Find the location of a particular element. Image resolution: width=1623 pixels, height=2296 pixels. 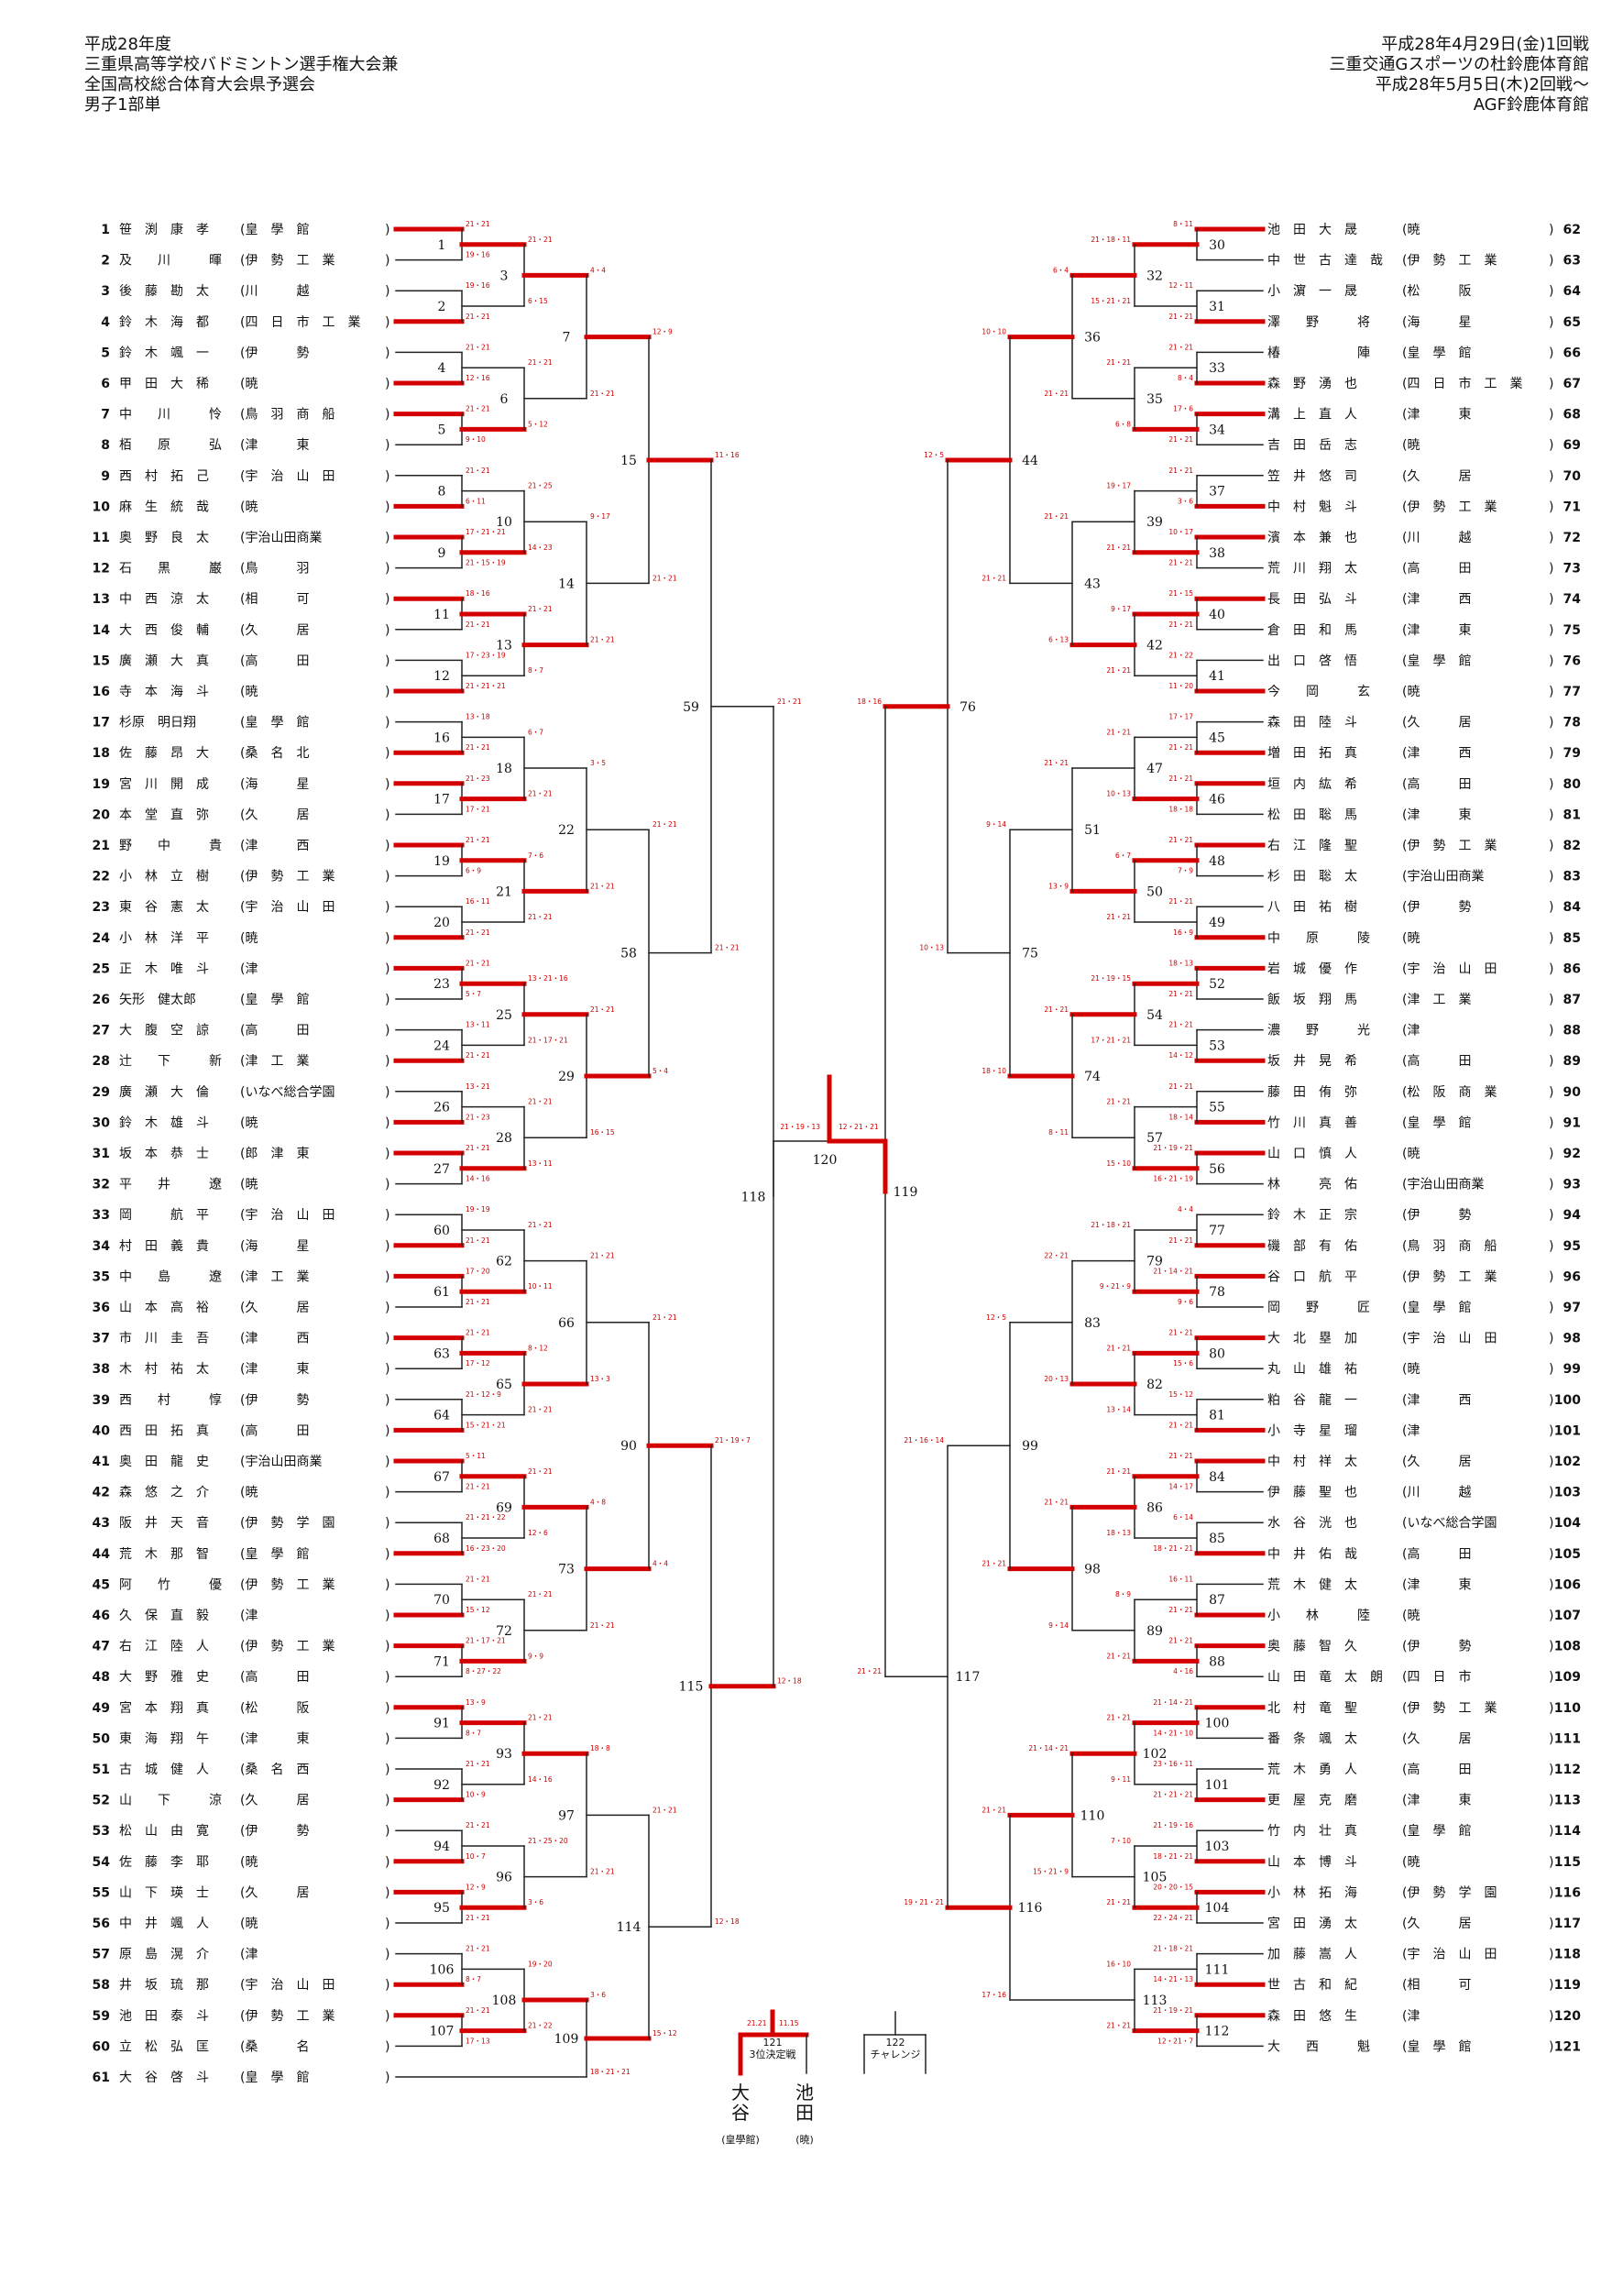

match-number: 55 is located at coordinates (1217, 1108).